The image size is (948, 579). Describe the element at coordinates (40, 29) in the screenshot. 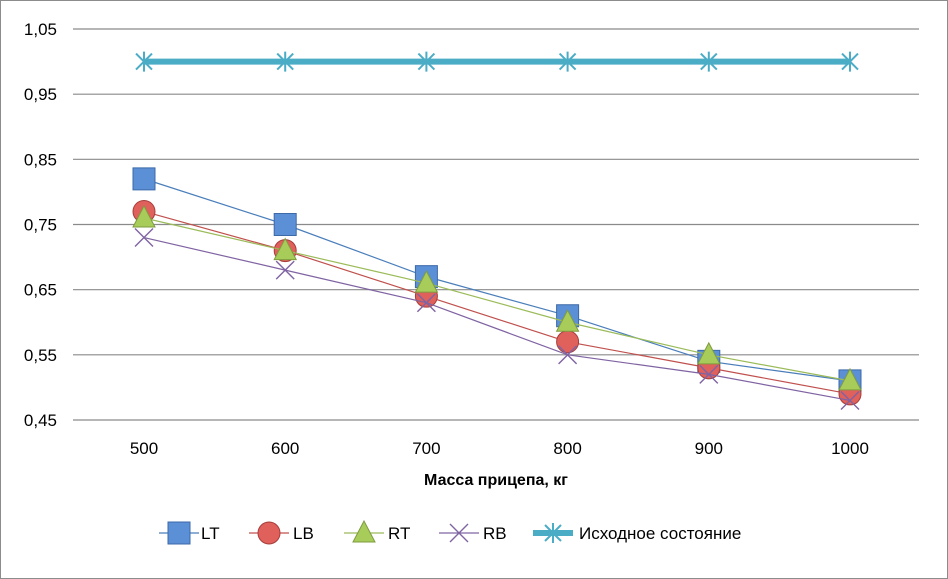

I see `y-tick-label: 1,05` at that location.